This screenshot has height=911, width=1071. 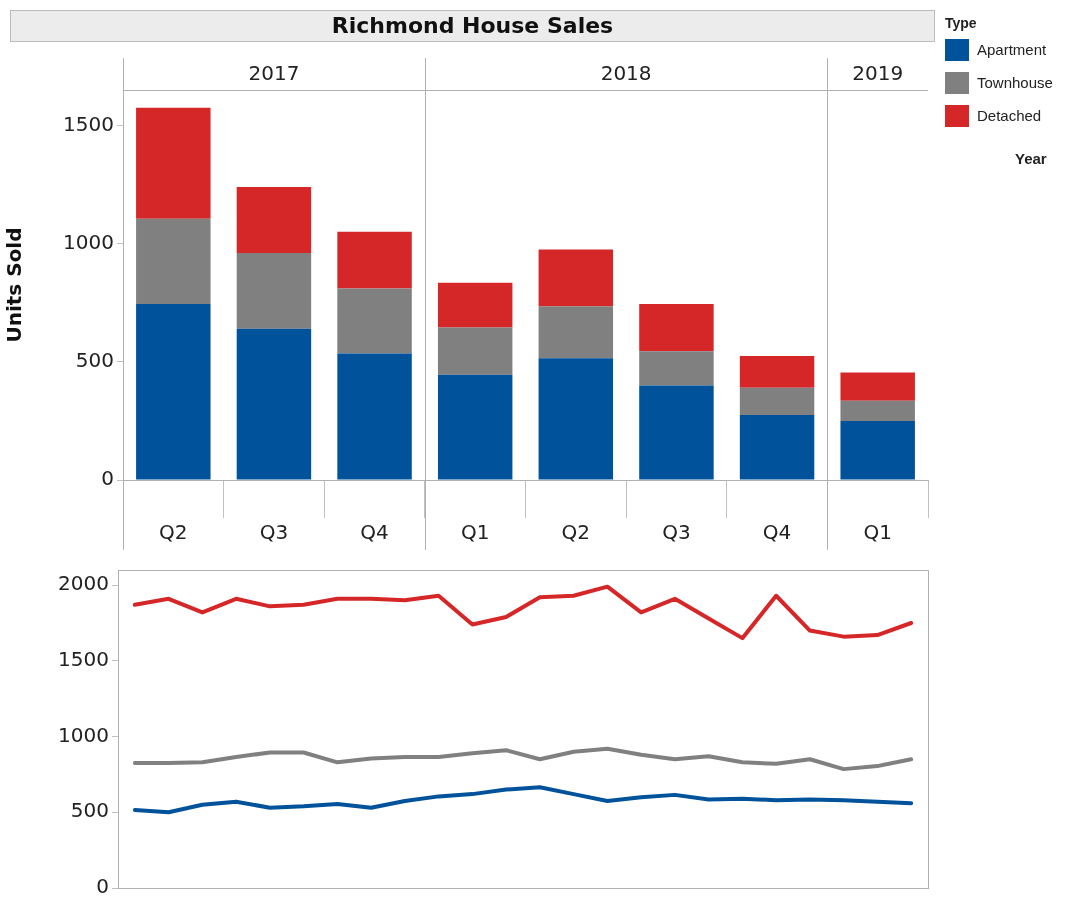 I want to click on text: 2019, so click(x=878, y=73).